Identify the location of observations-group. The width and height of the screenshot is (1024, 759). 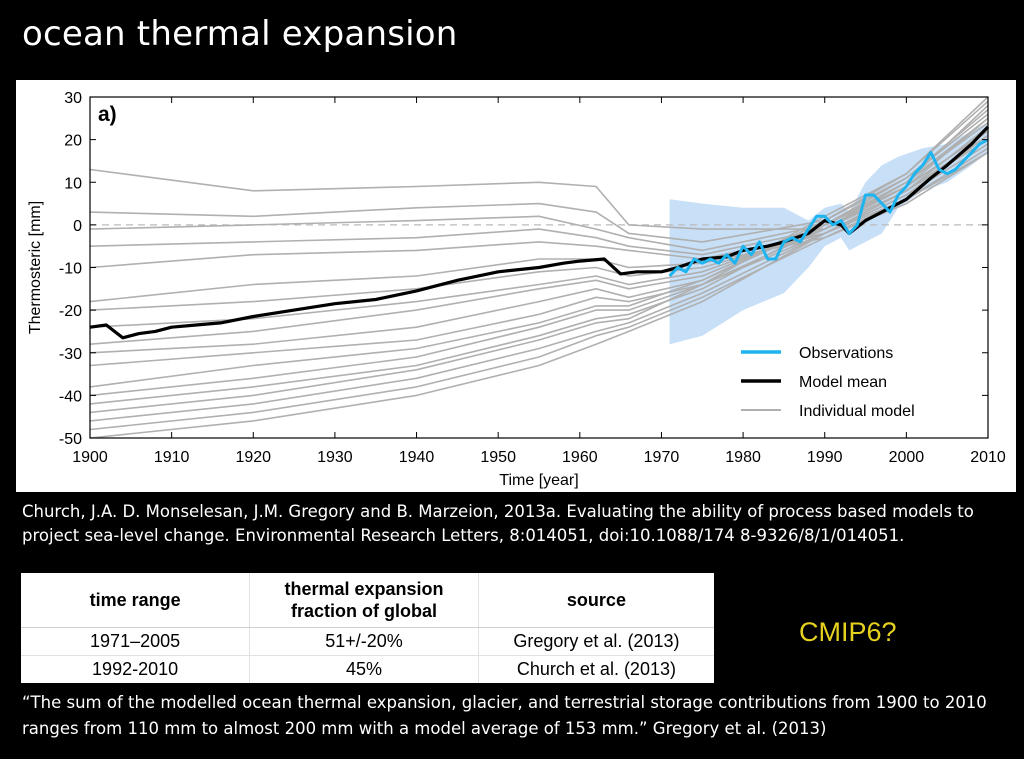
(828, 208).